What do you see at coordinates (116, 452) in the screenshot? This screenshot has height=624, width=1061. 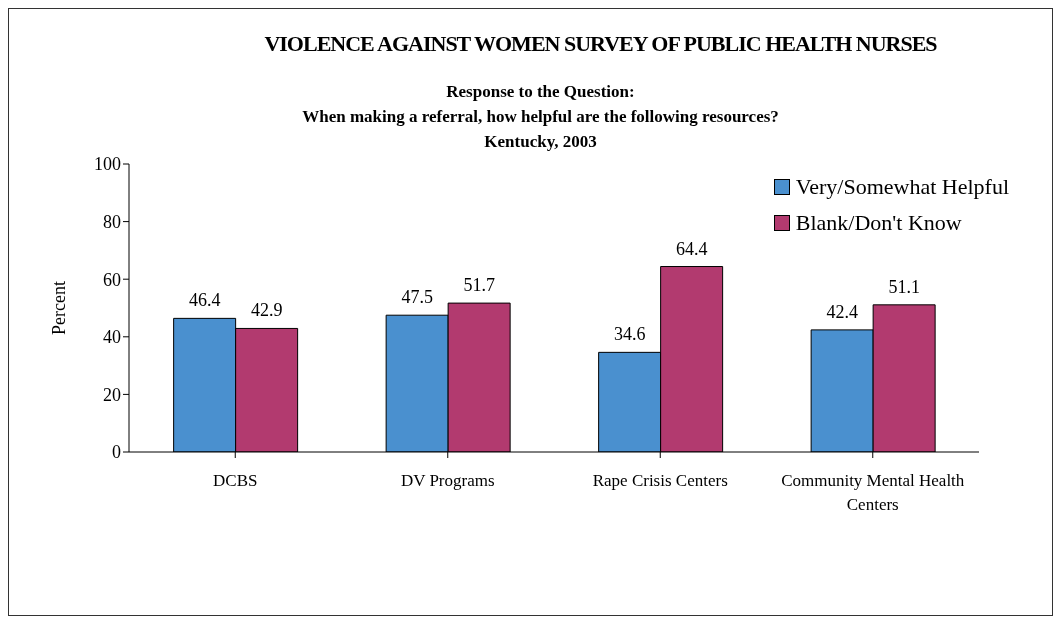 I see `y-tick-label: 0` at bounding box center [116, 452].